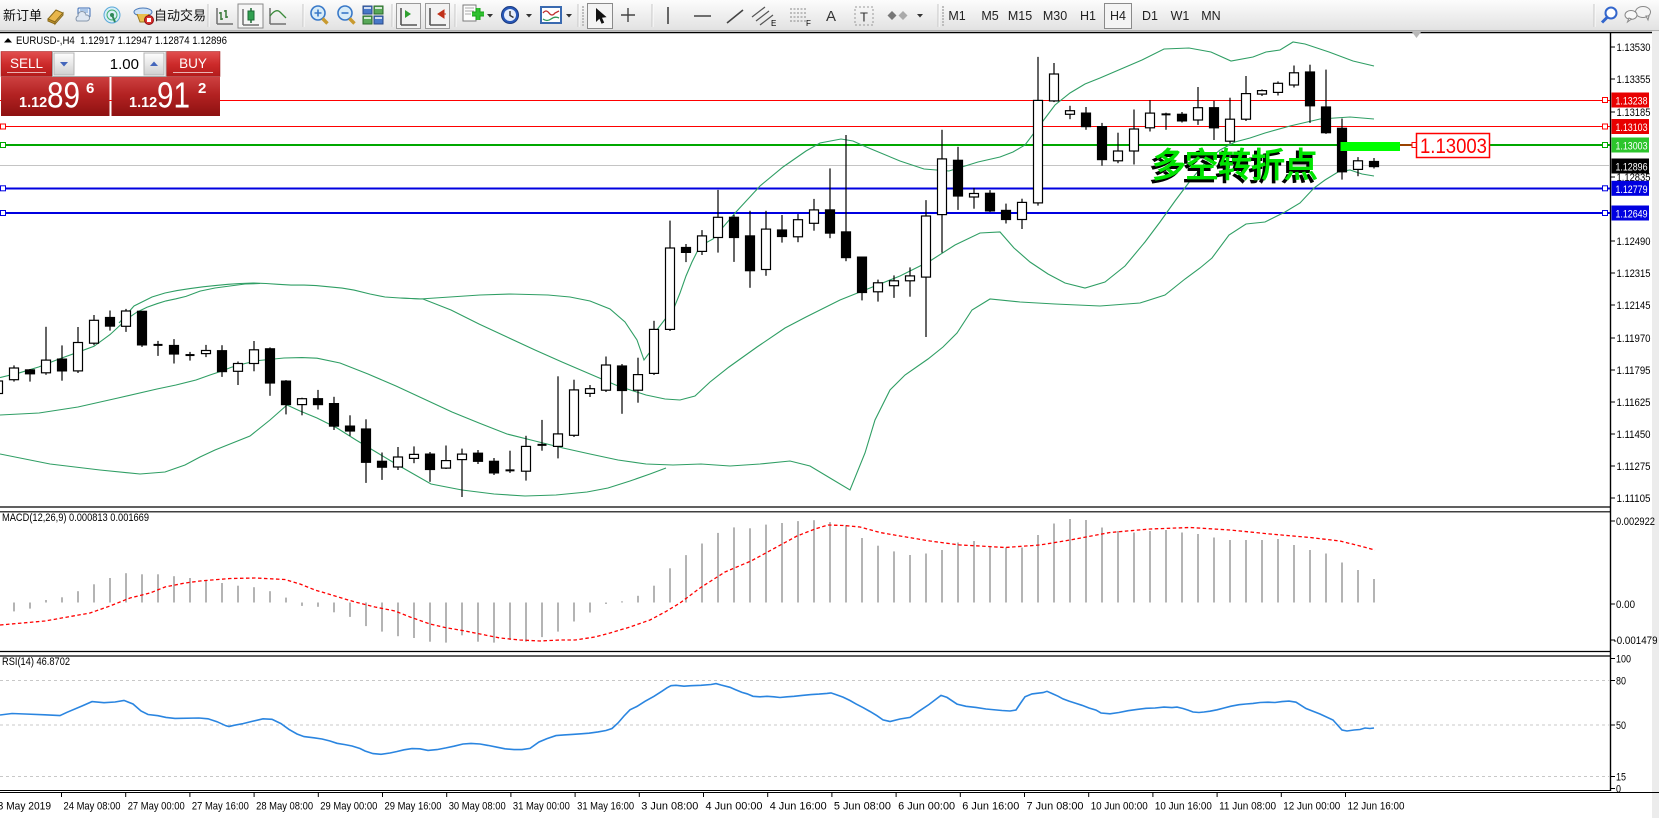  What do you see at coordinates (1247, 807) in the screenshot?
I see `svg-text: 11 Jun 08:00` at bounding box center [1247, 807].